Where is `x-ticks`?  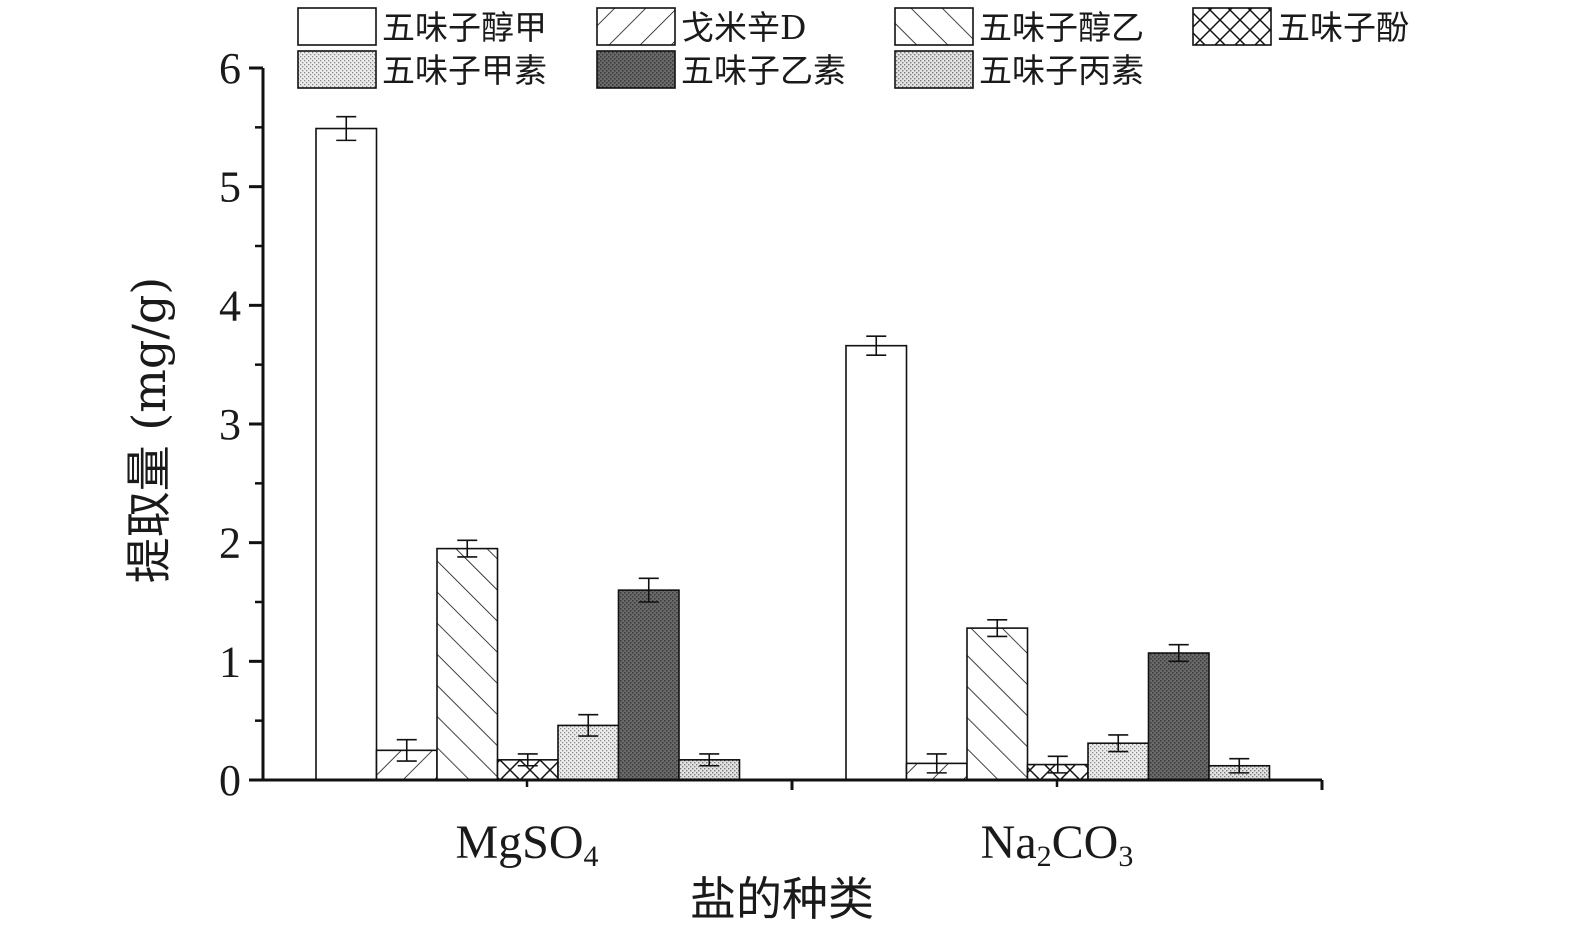
x-ticks is located at coordinates (924, 785).